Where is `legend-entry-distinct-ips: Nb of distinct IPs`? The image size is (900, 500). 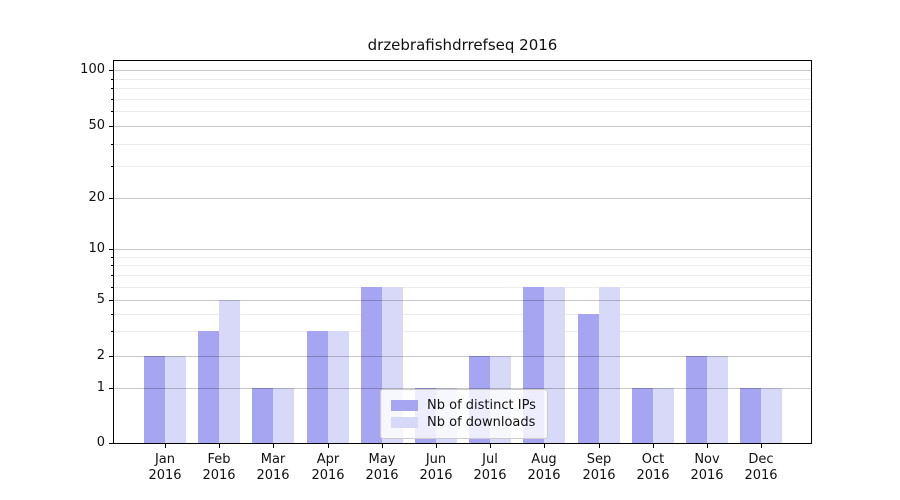
legend-entry-distinct-ips: Nb of distinct IPs is located at coordinates (463, 405).